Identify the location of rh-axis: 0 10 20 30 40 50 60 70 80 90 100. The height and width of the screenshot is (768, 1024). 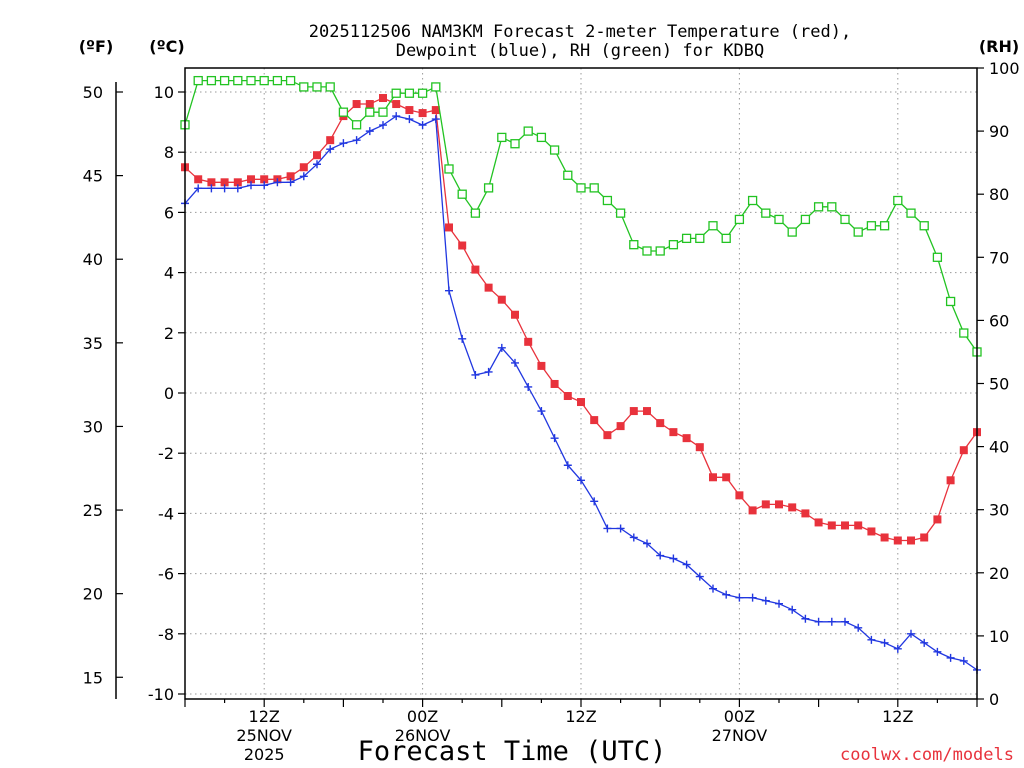
(998, 384).